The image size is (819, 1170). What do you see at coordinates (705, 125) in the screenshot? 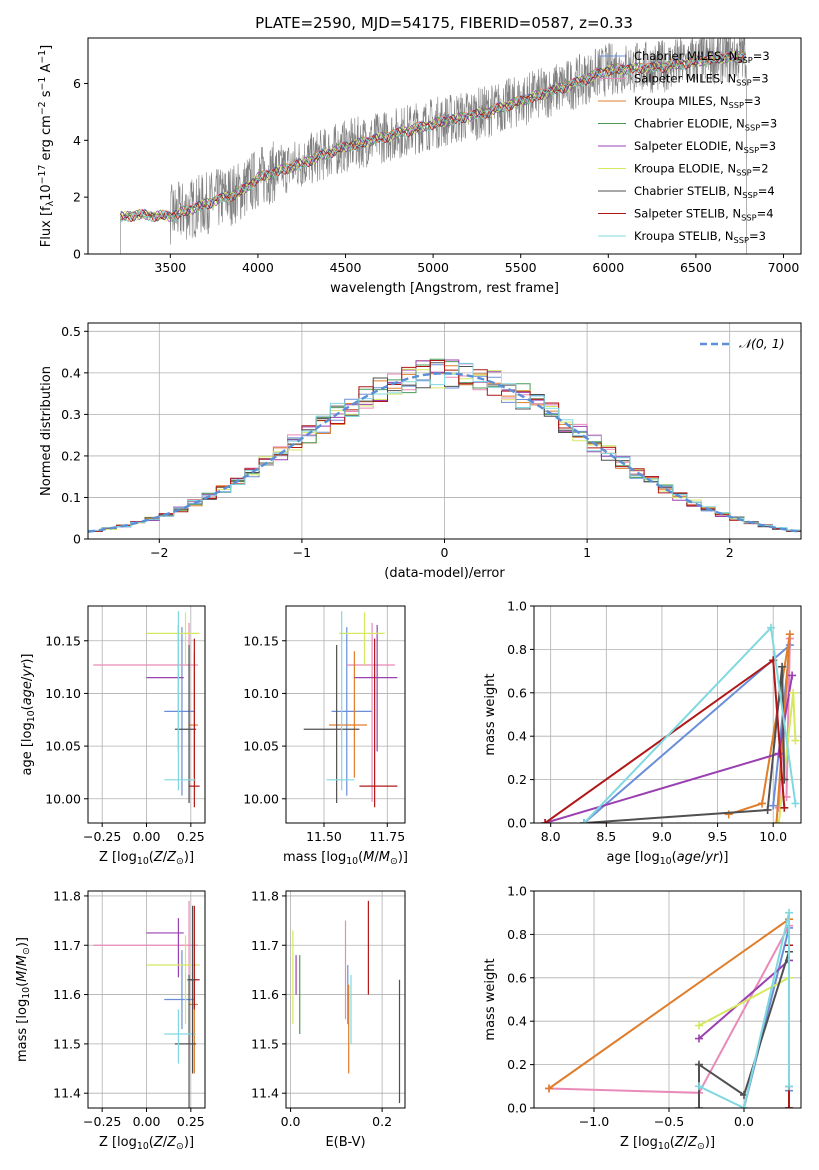
I see `legend-label: Chabrier ELODIE, NSSP=3` at bounding box center [705, 125].